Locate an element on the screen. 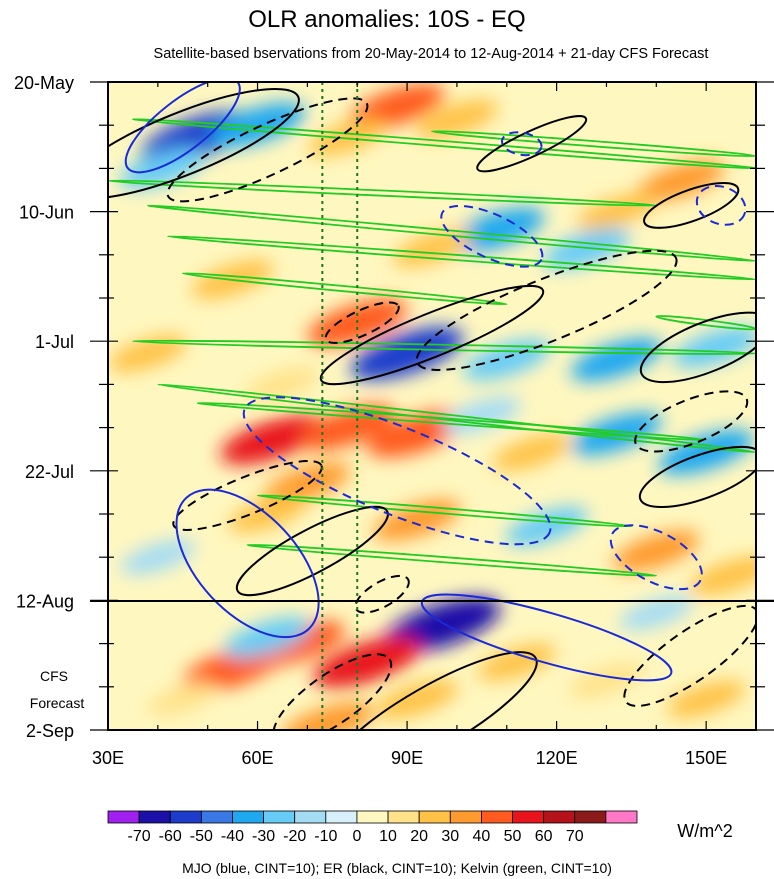  colorbar-label: 20 is located at coordinates (419, 836).